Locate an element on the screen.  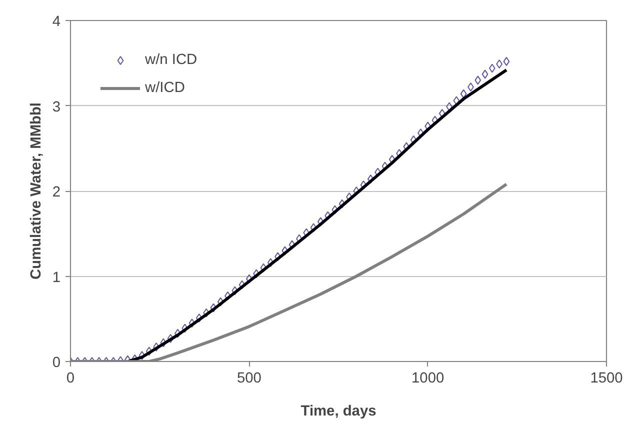
y-tick-label: 0 is located at coordinates (56, 363).